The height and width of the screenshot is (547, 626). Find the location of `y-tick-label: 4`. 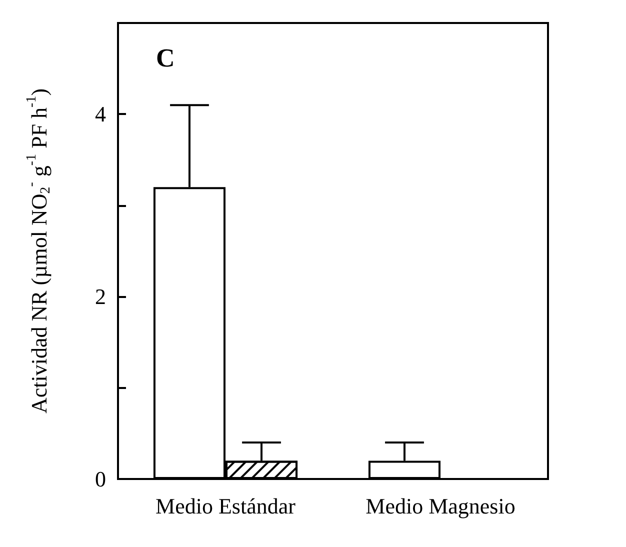

y-tick-label: 4 is located at coordinates (100, 114).